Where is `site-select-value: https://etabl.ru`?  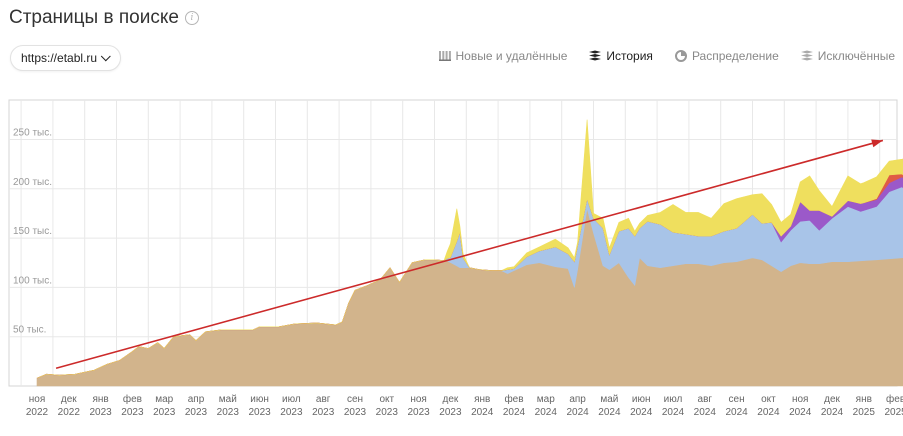 site-select-value: https://etabl.ru is located at coordinates (59, 58).